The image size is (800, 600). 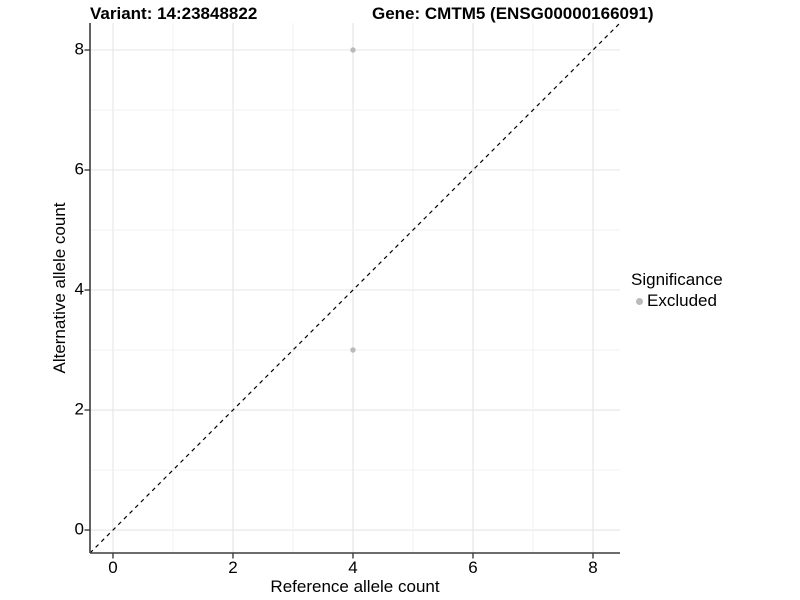 I want to click on legend-entry-label: Excluded, so click(x=682, y=300).